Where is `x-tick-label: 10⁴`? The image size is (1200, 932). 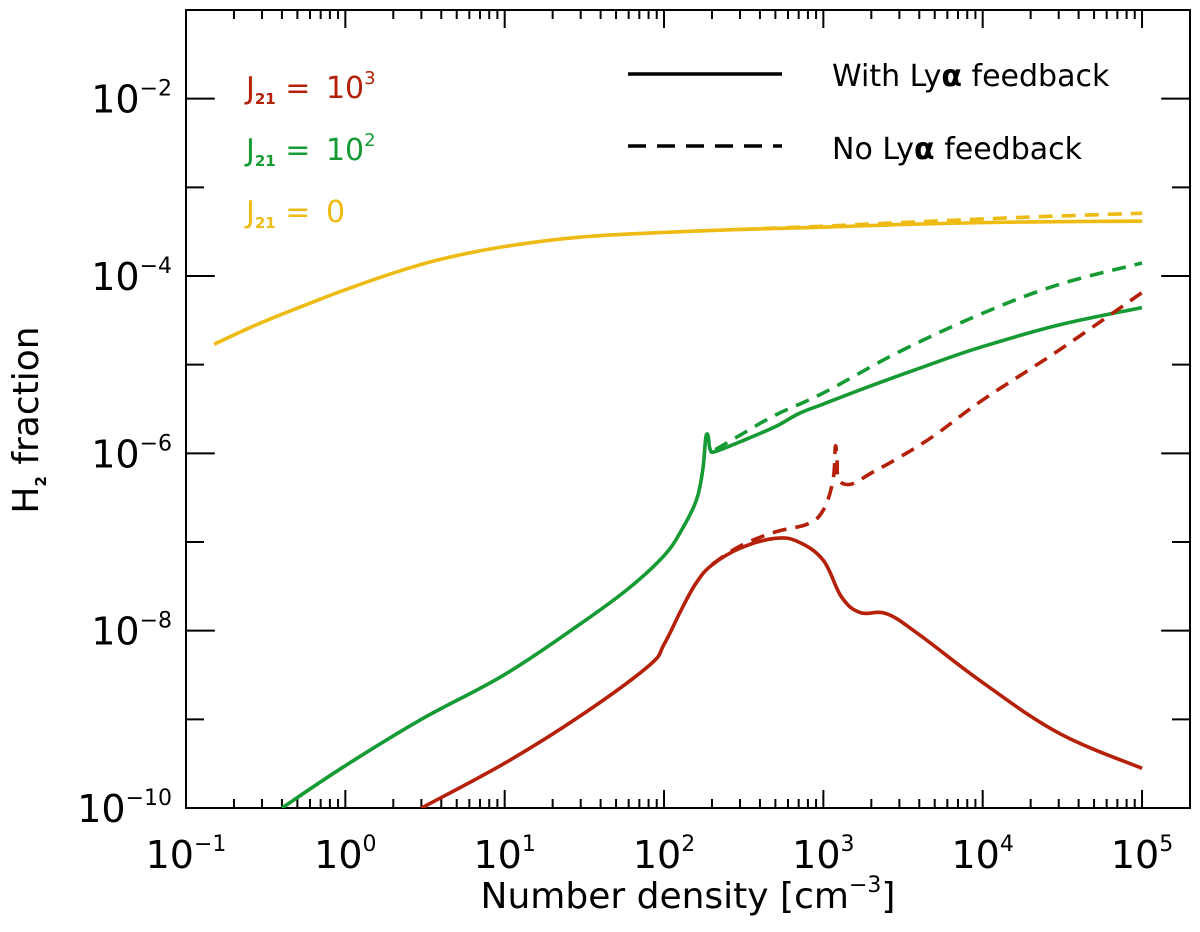
x-tick-label: 10⁴ is located at coordinates (983, 854).